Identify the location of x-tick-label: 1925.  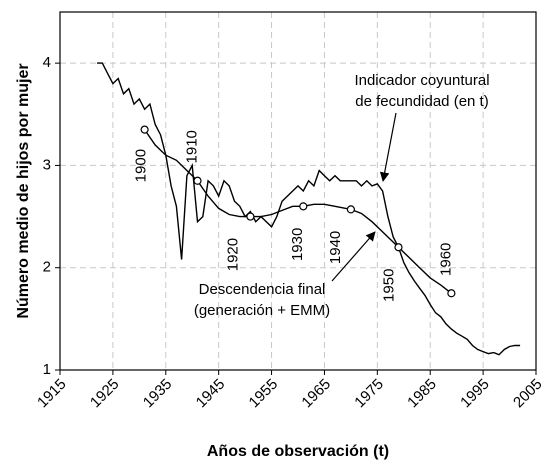
(105, 394).